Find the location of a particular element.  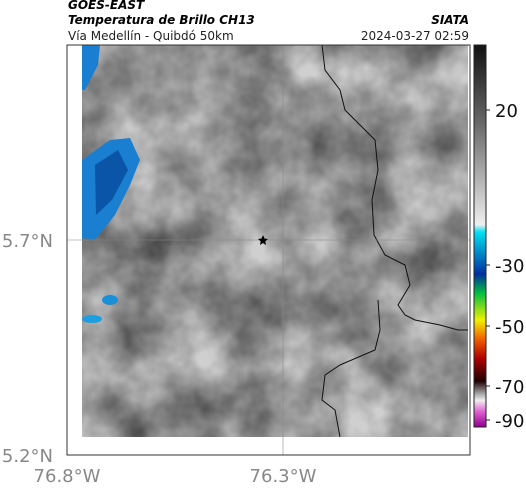

colorbar-label: -70 is located at coordinates (509, 387).